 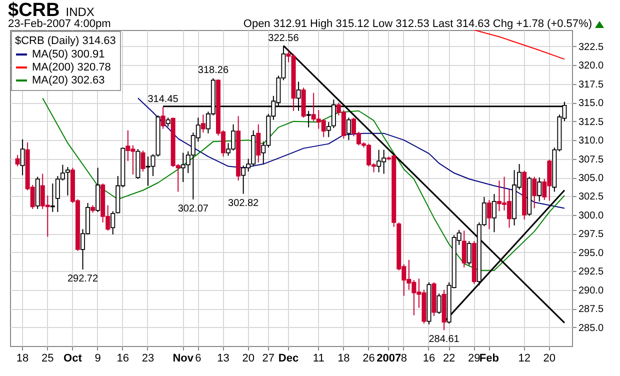 I want to click on annotation: 284.61, so click(x=444, y=340).